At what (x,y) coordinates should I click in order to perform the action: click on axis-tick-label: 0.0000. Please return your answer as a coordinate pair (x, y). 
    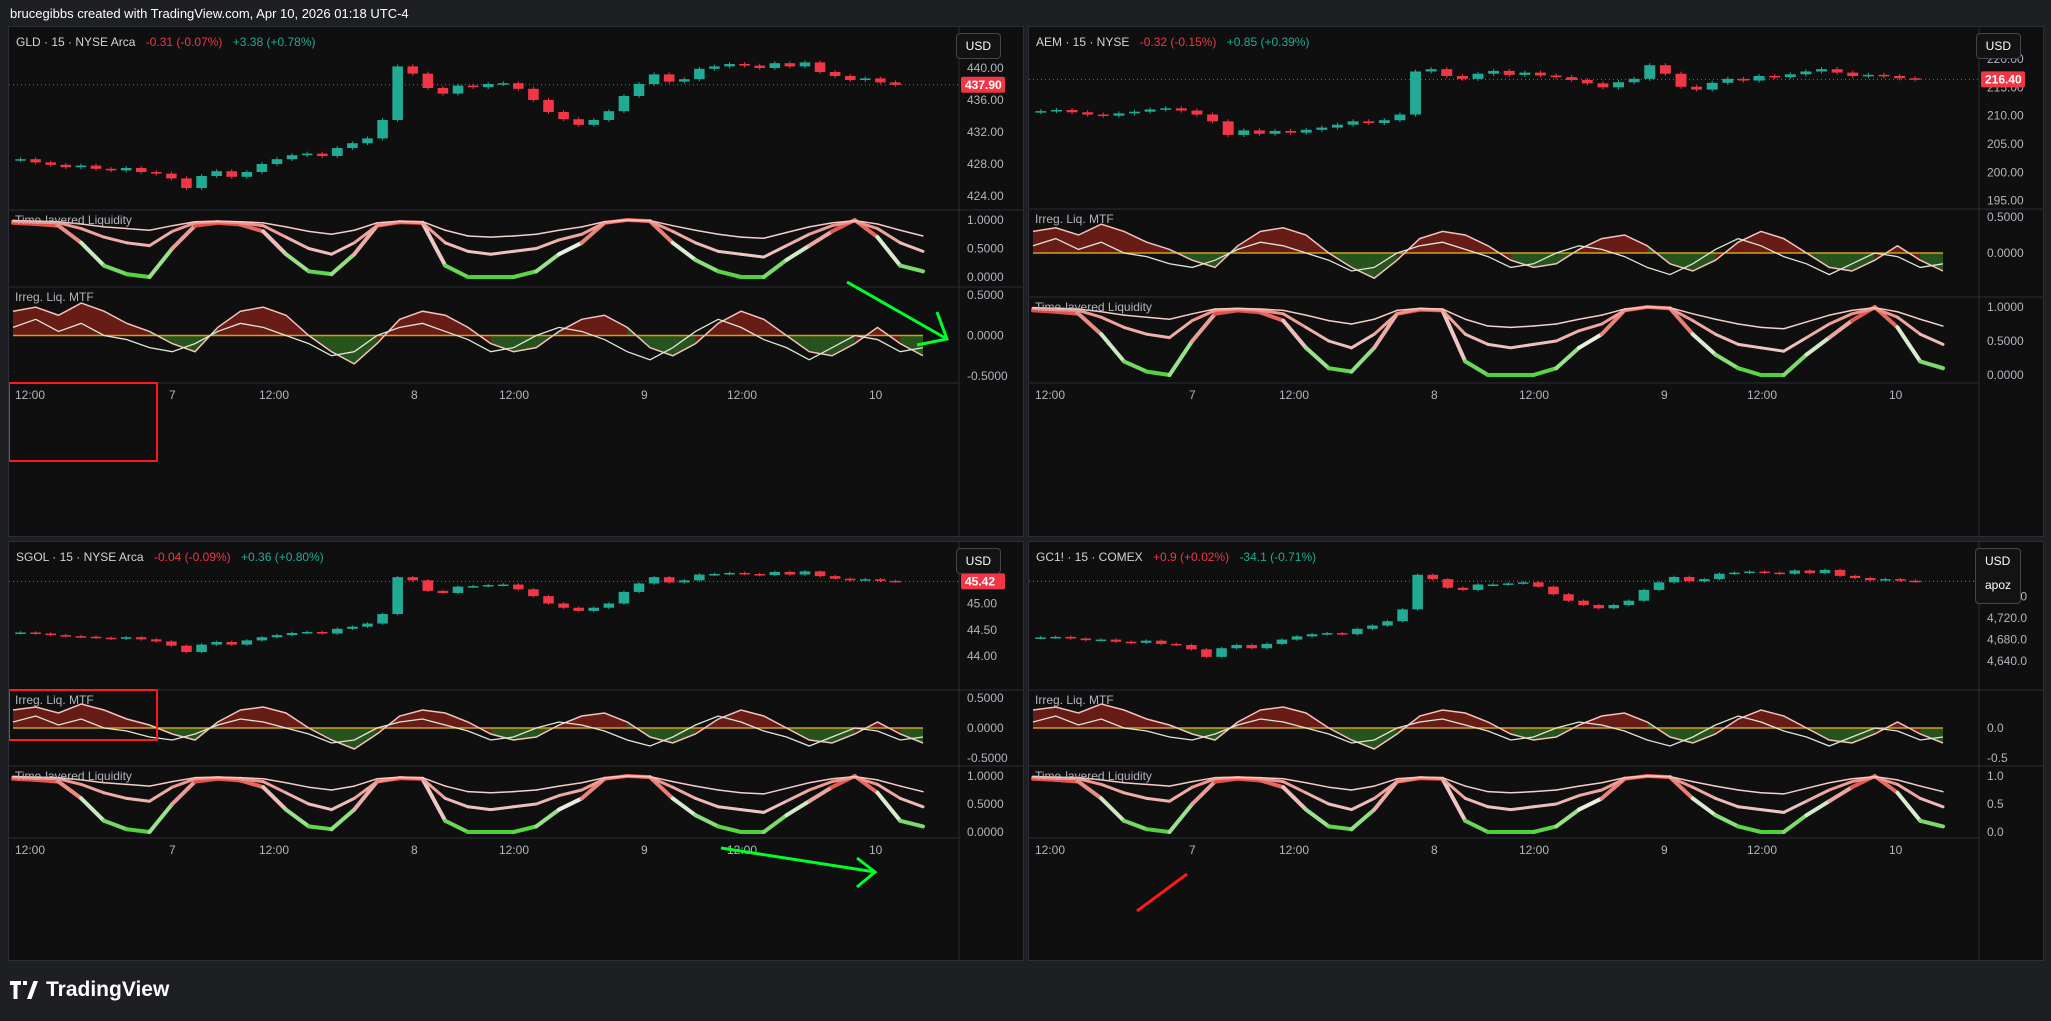
    Looking at the image, I should click on (985, 277).